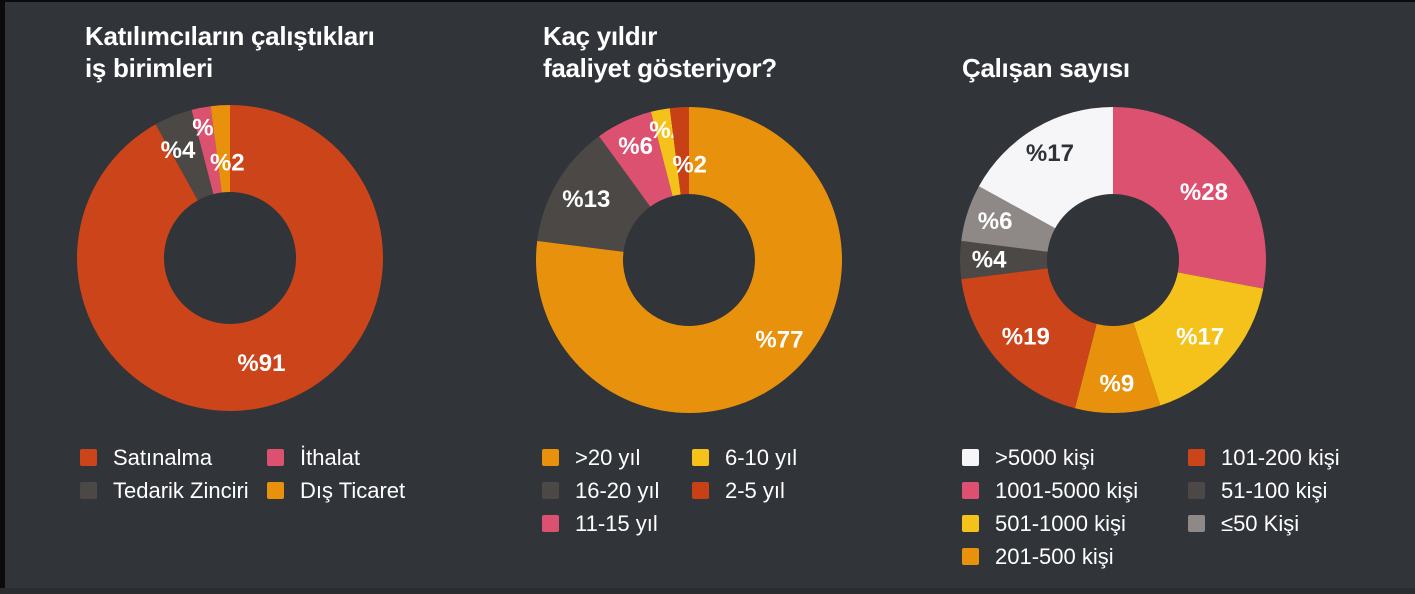 This screenshot has height=594, width=1415. I want to click on legend-item-501-1000-kisi: 501-1000 kişi, so click(1075, 523).